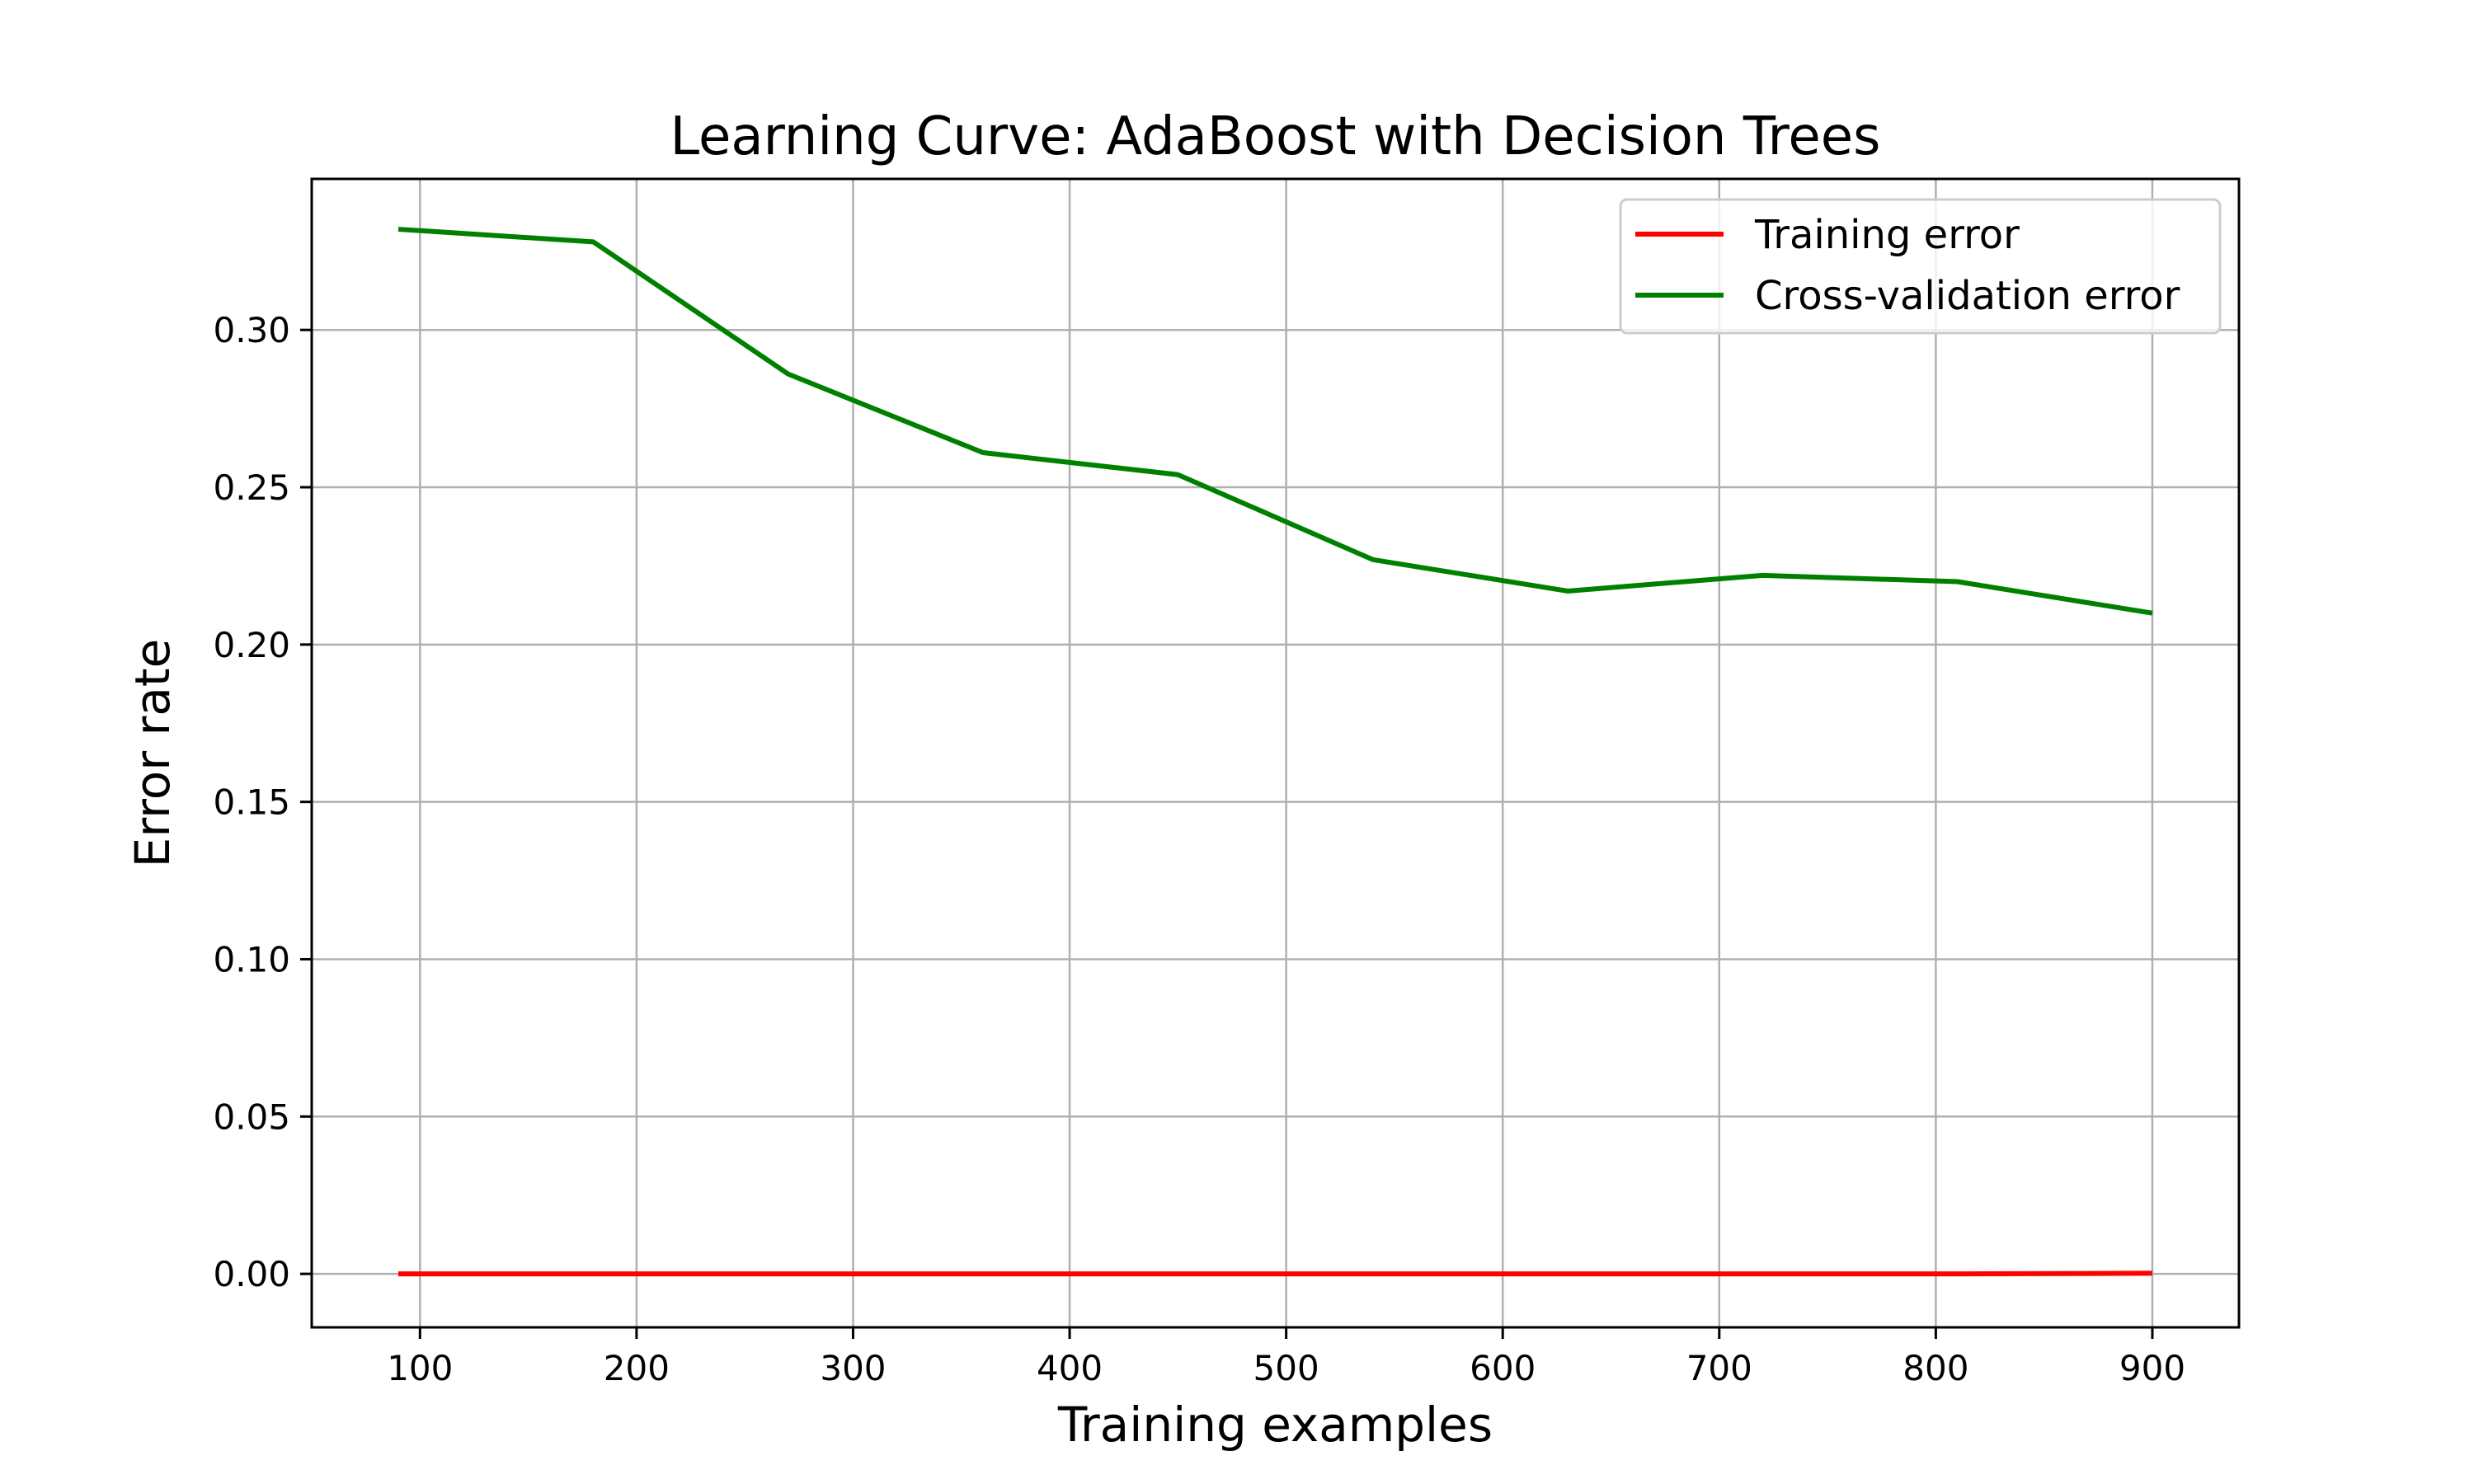 The height and width of the screenshot is (1484, 2474). I want to click on x-tick-label: 900, so click(2152, 1368).